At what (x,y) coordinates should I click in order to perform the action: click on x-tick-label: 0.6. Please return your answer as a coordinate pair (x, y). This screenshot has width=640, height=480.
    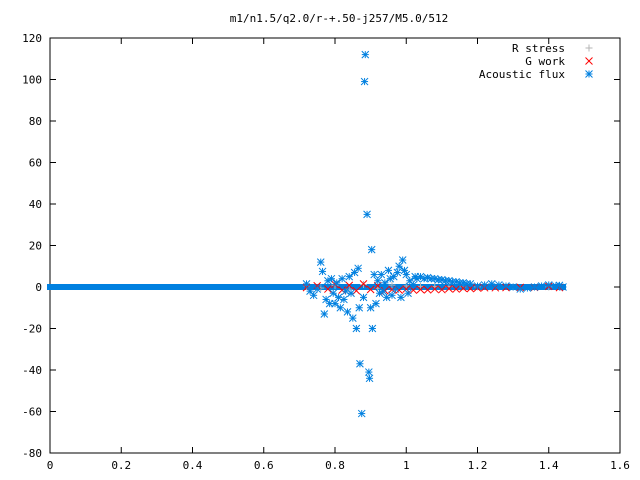
    Looking at the image, I should click on (264, 465).